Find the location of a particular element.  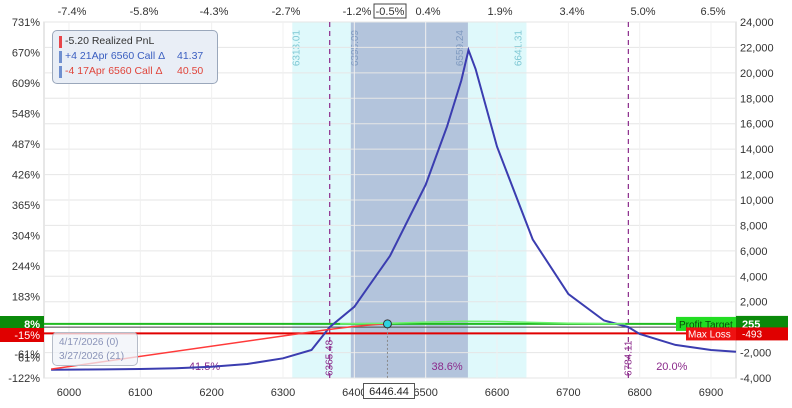

left-axis-badge is located at coordinates (22, 335).